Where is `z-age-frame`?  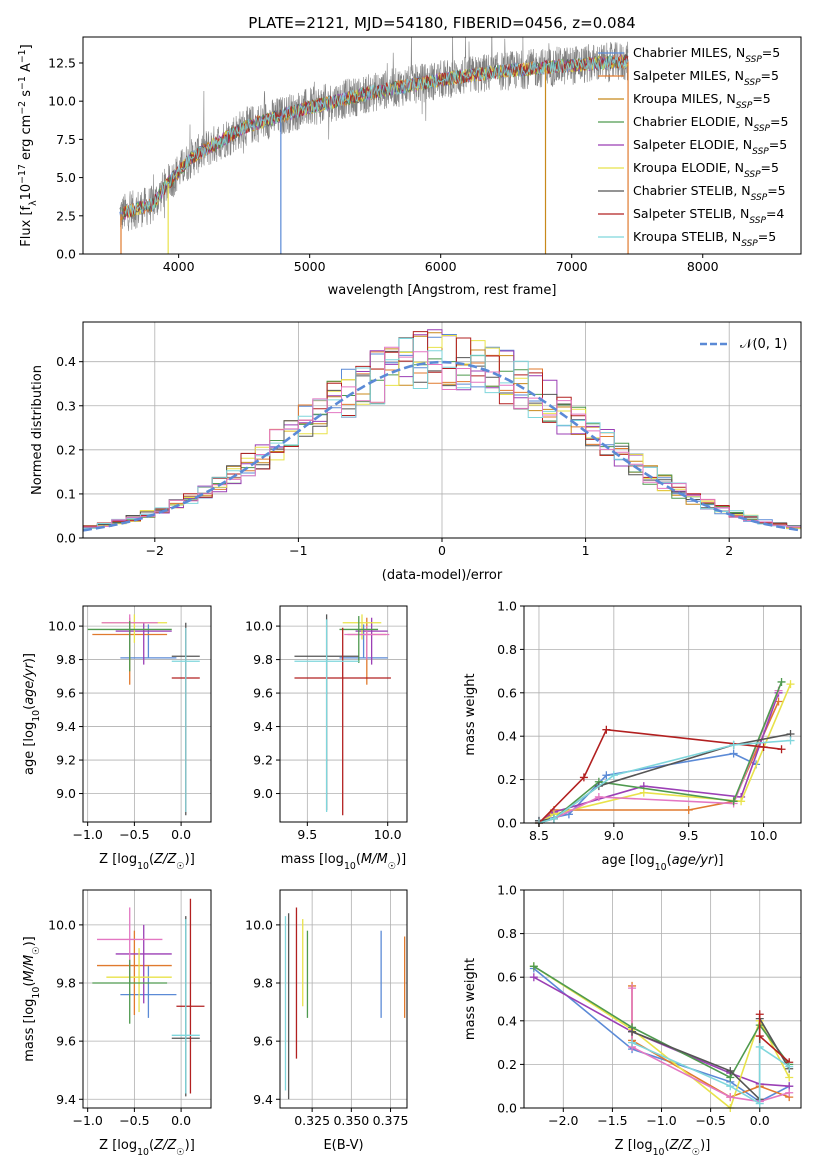
z-age-frame is located at coordinates (147, 714).